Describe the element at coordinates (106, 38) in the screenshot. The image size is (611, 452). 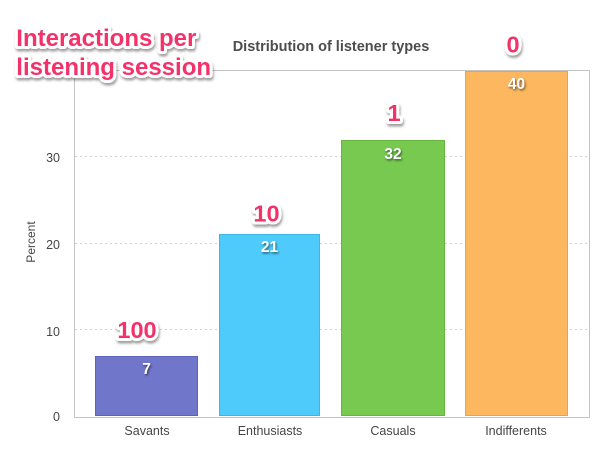
I see `svg-text: Interactions per` at that location.